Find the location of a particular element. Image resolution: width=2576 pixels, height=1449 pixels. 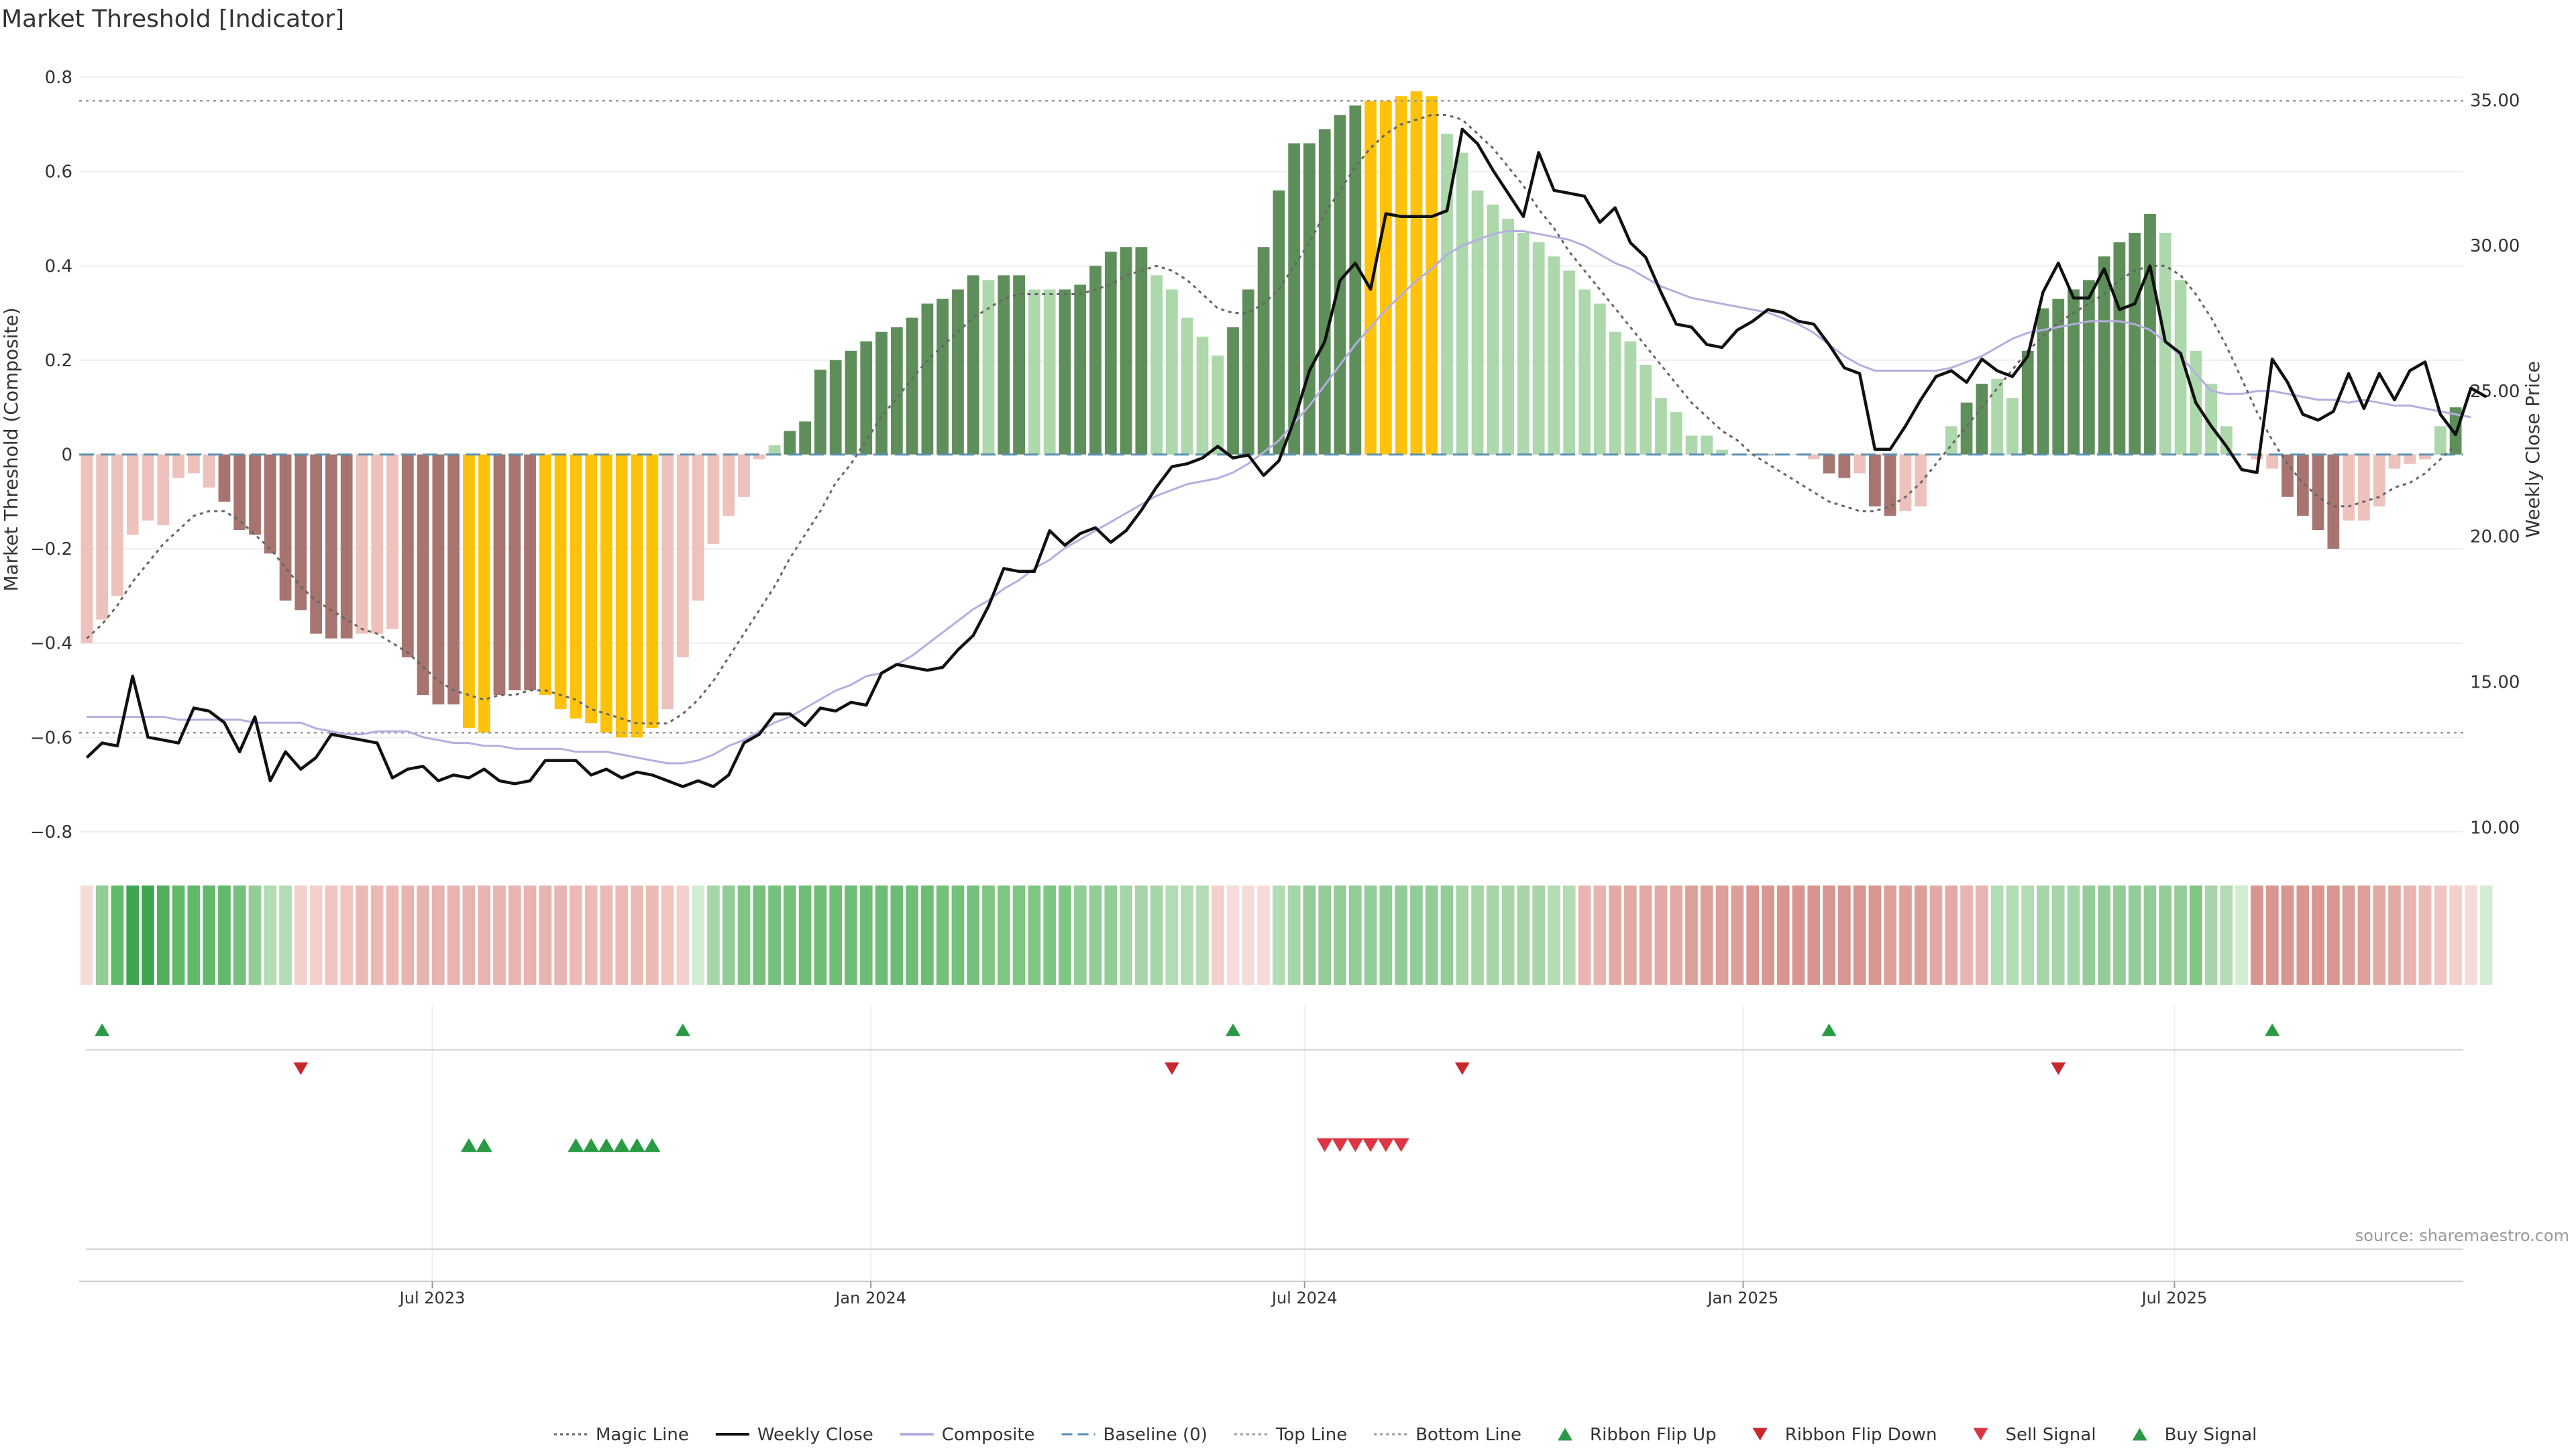

legend-label: Baseline (0) is located at coordinates (1156, 1435).